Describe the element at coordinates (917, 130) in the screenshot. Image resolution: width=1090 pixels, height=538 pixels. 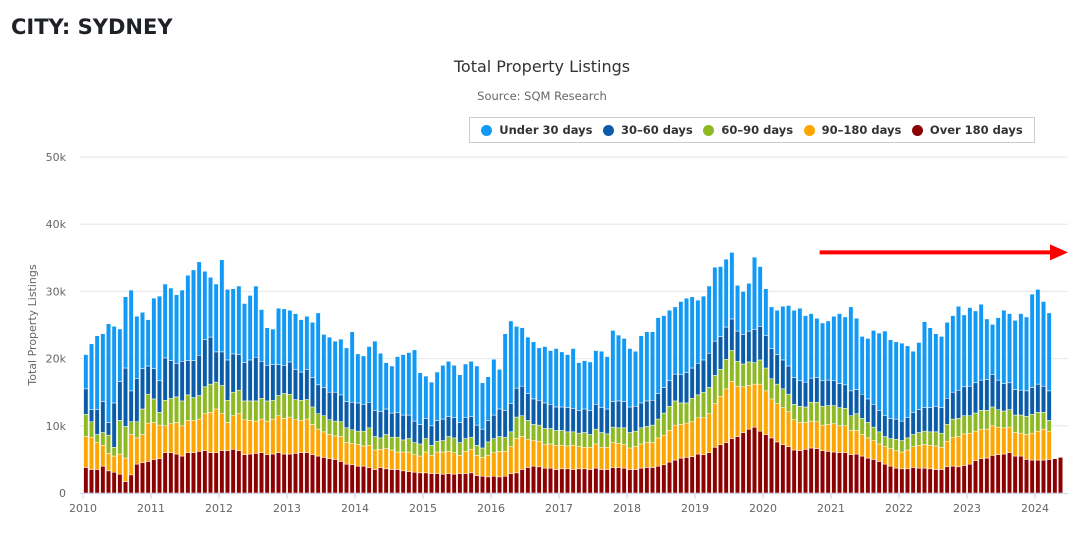
I see `legend-dot-over-180-days` at that location.